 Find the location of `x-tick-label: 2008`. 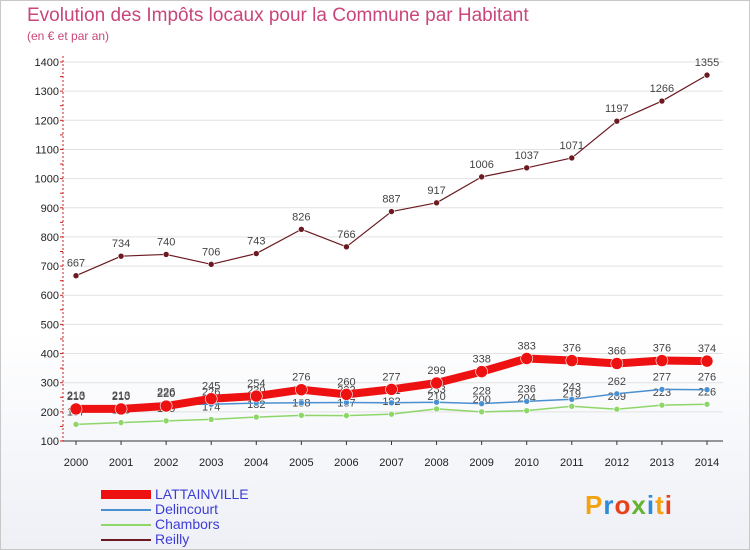

x-tick-label: 2008 is located at coordinates (436, 463).